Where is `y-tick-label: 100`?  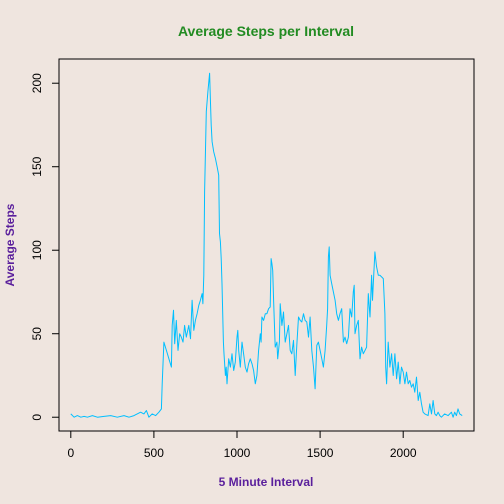 y-tick-label: 100 is located at coordinates (37, 250).